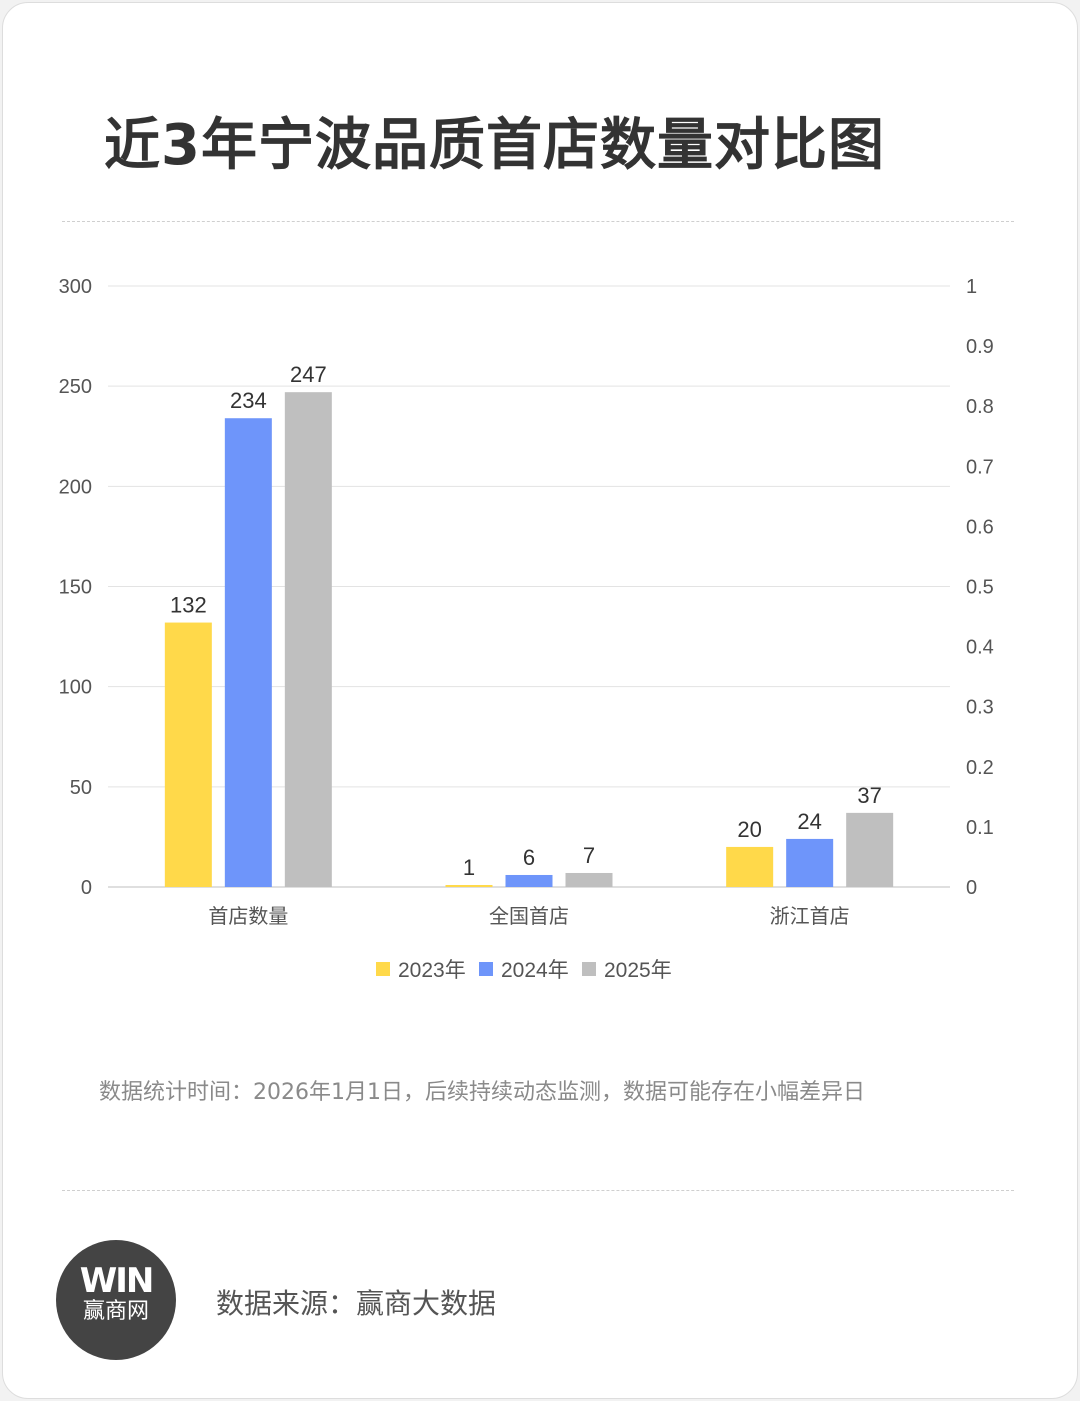  Describe the element at coordinates (117, 1281) in the screenshot. I see `logo-mark: WIN` at that location.